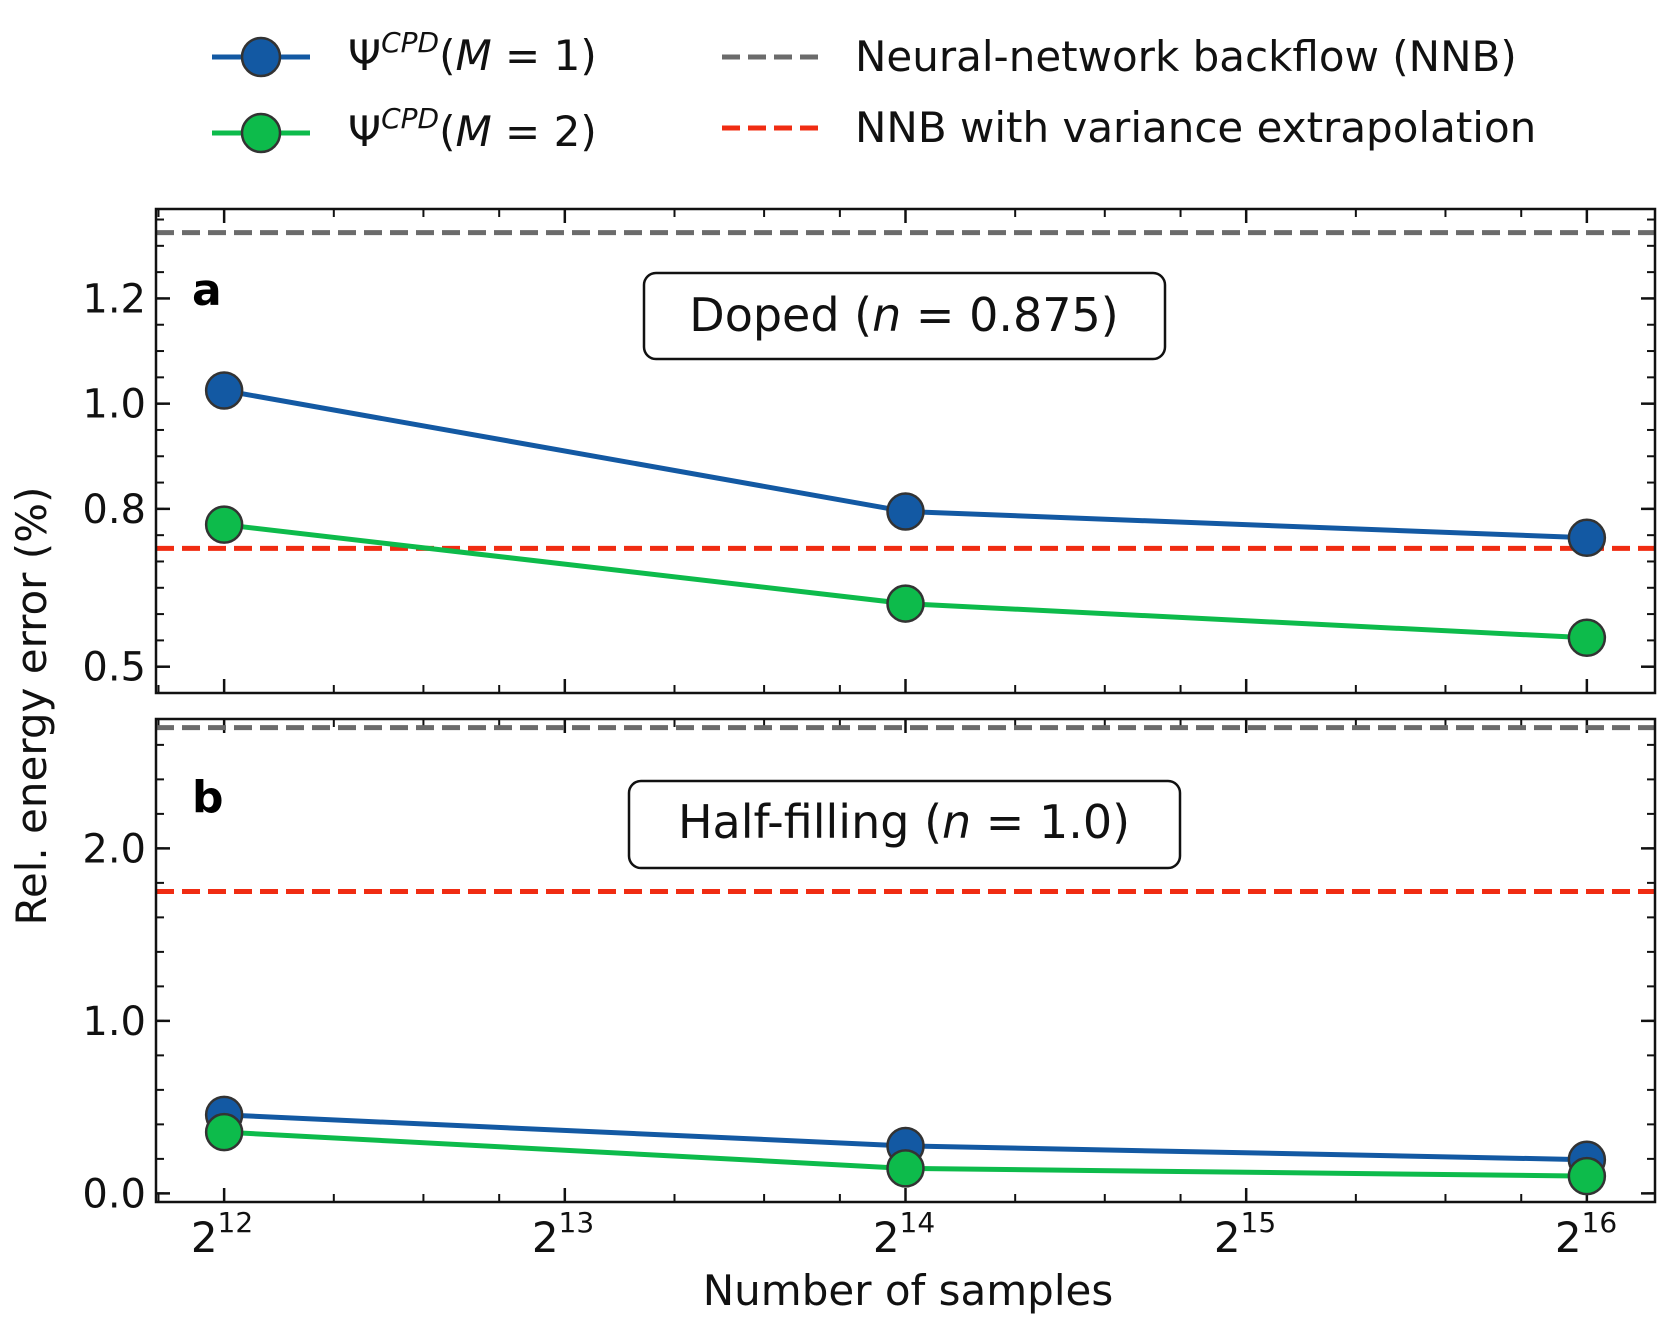 This screenshot has width=1661, height=1324. I want to click on x-tick-label-14: 214, so click(904, 1234).